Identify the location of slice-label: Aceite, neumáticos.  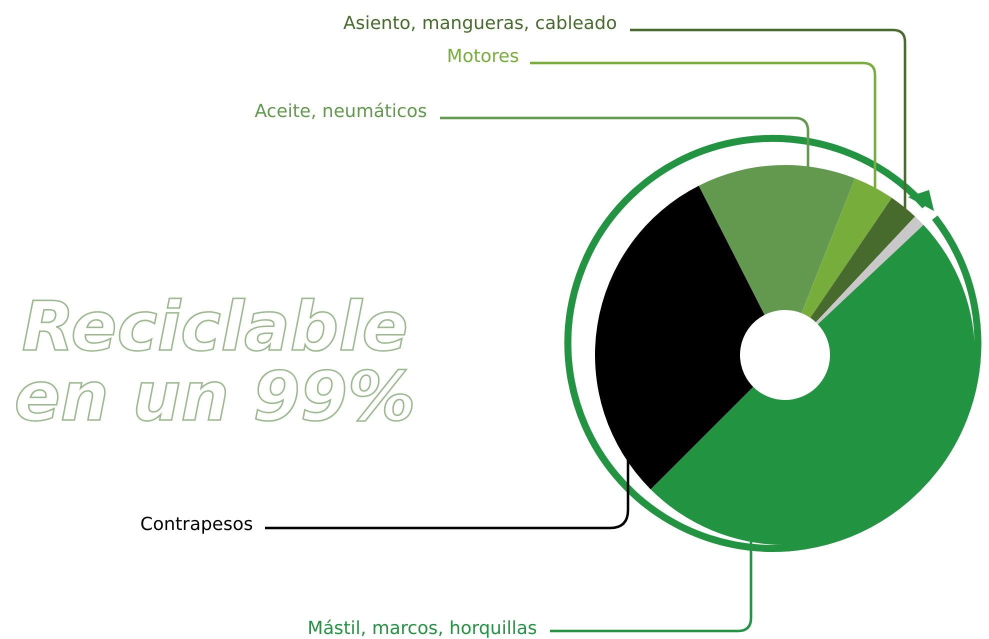
(340, 111).